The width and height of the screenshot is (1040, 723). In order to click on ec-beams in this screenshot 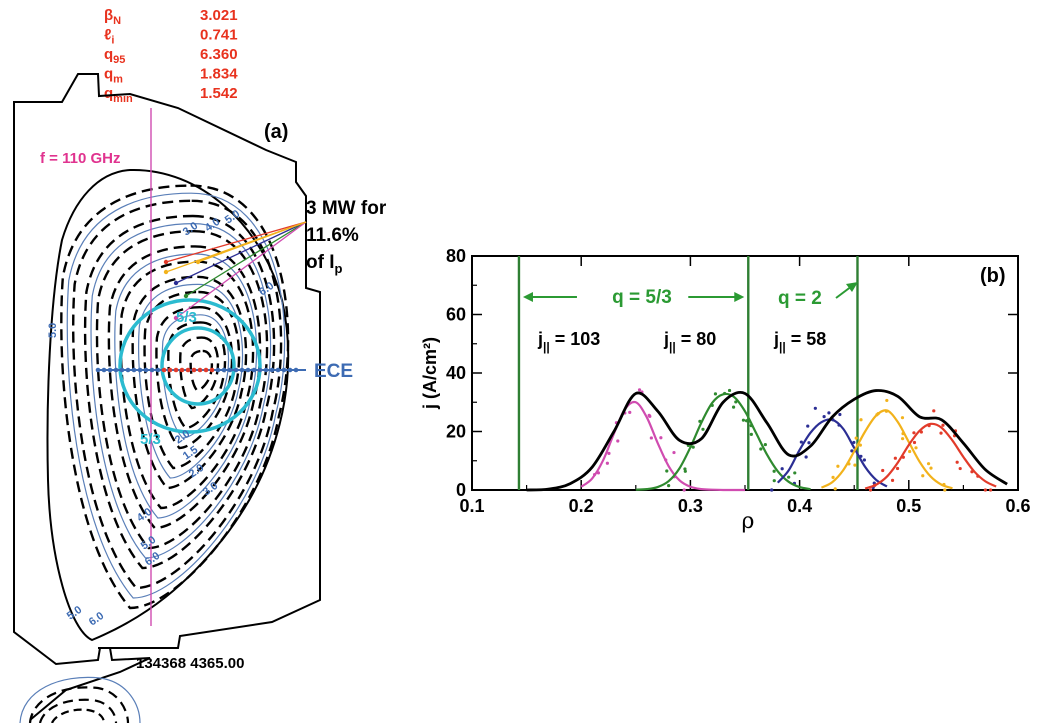, I will do `click(235, 271)`.